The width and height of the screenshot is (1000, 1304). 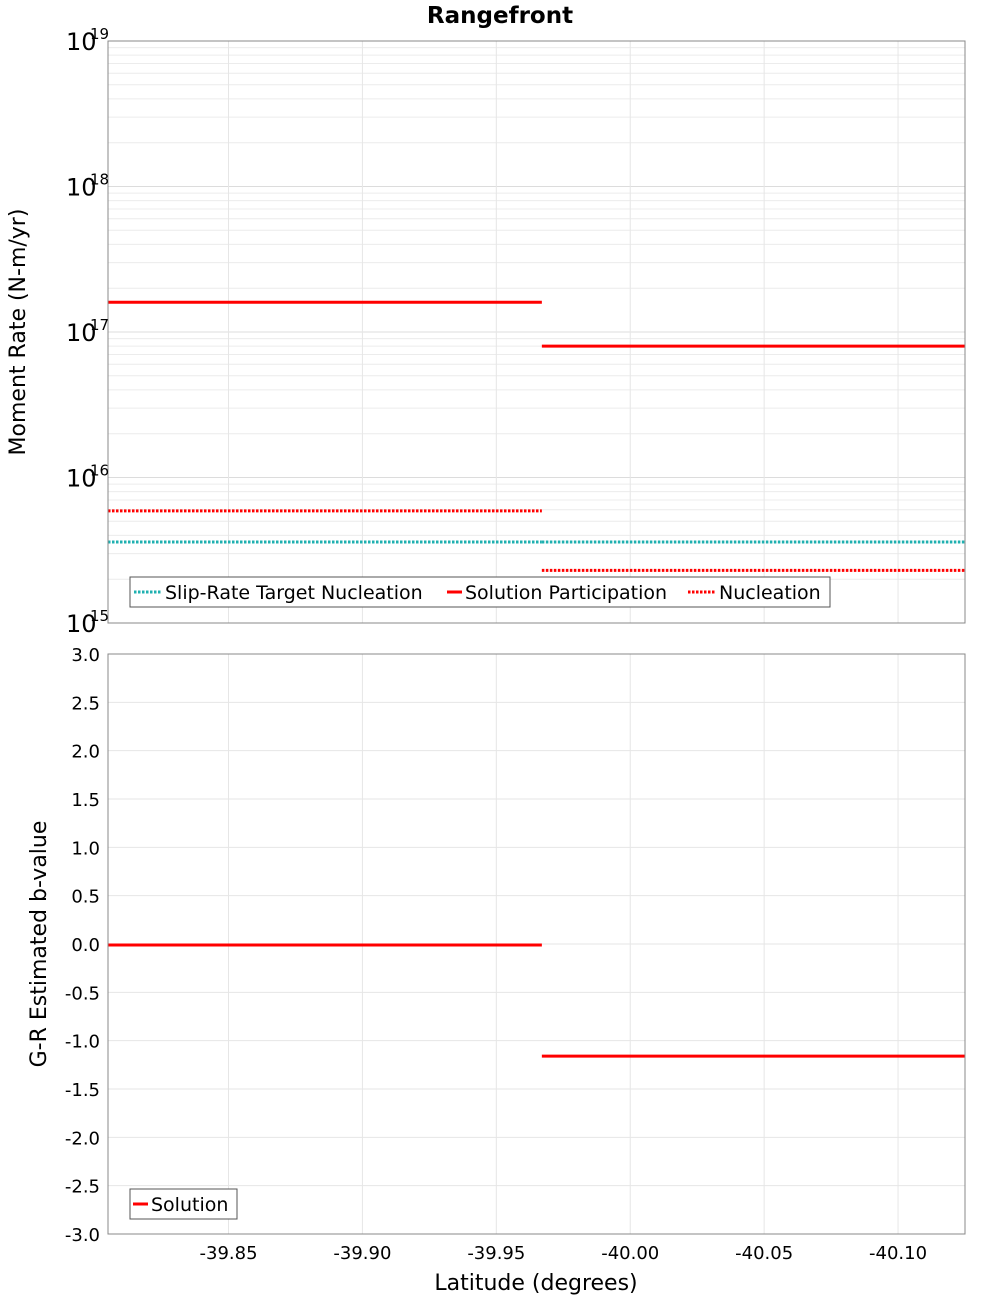 What do you see at coordinates (630, 1253) in the screenshot?
I see `x-tick-label: -40.00` at bounding box center [630, 1253].